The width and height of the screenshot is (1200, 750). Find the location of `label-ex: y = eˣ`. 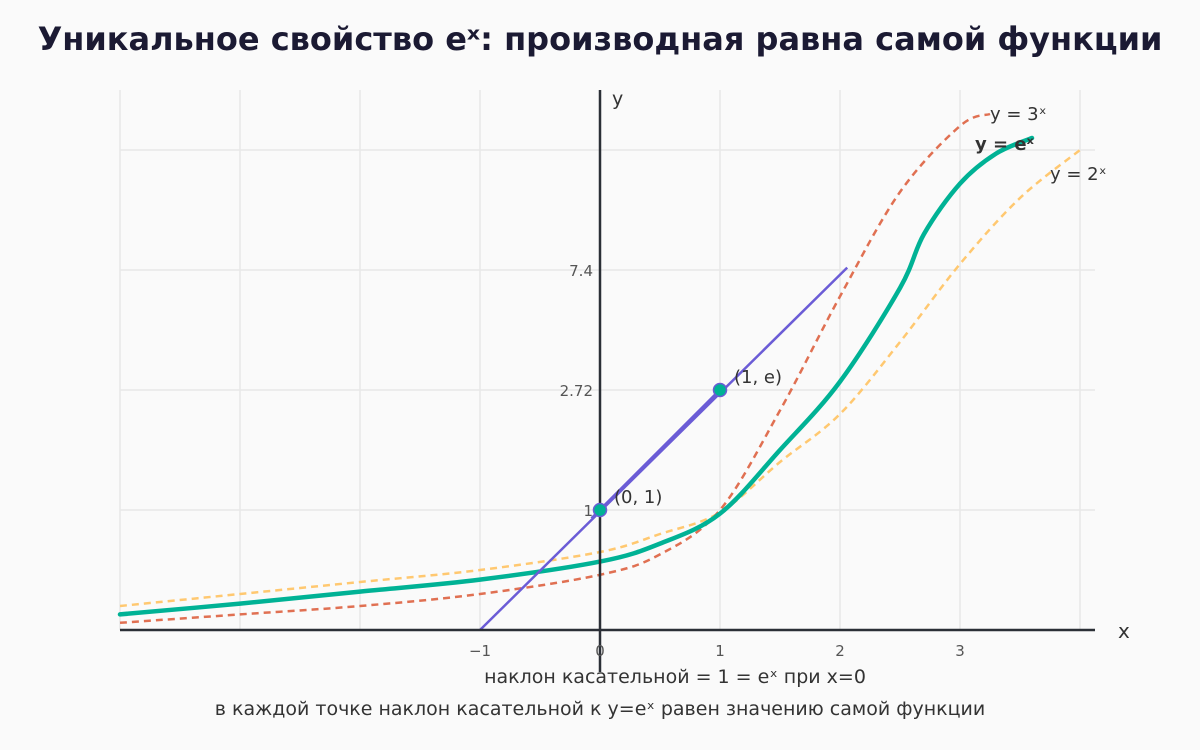

label-ex: y = eˣ is located at coordinates (1005, 144).